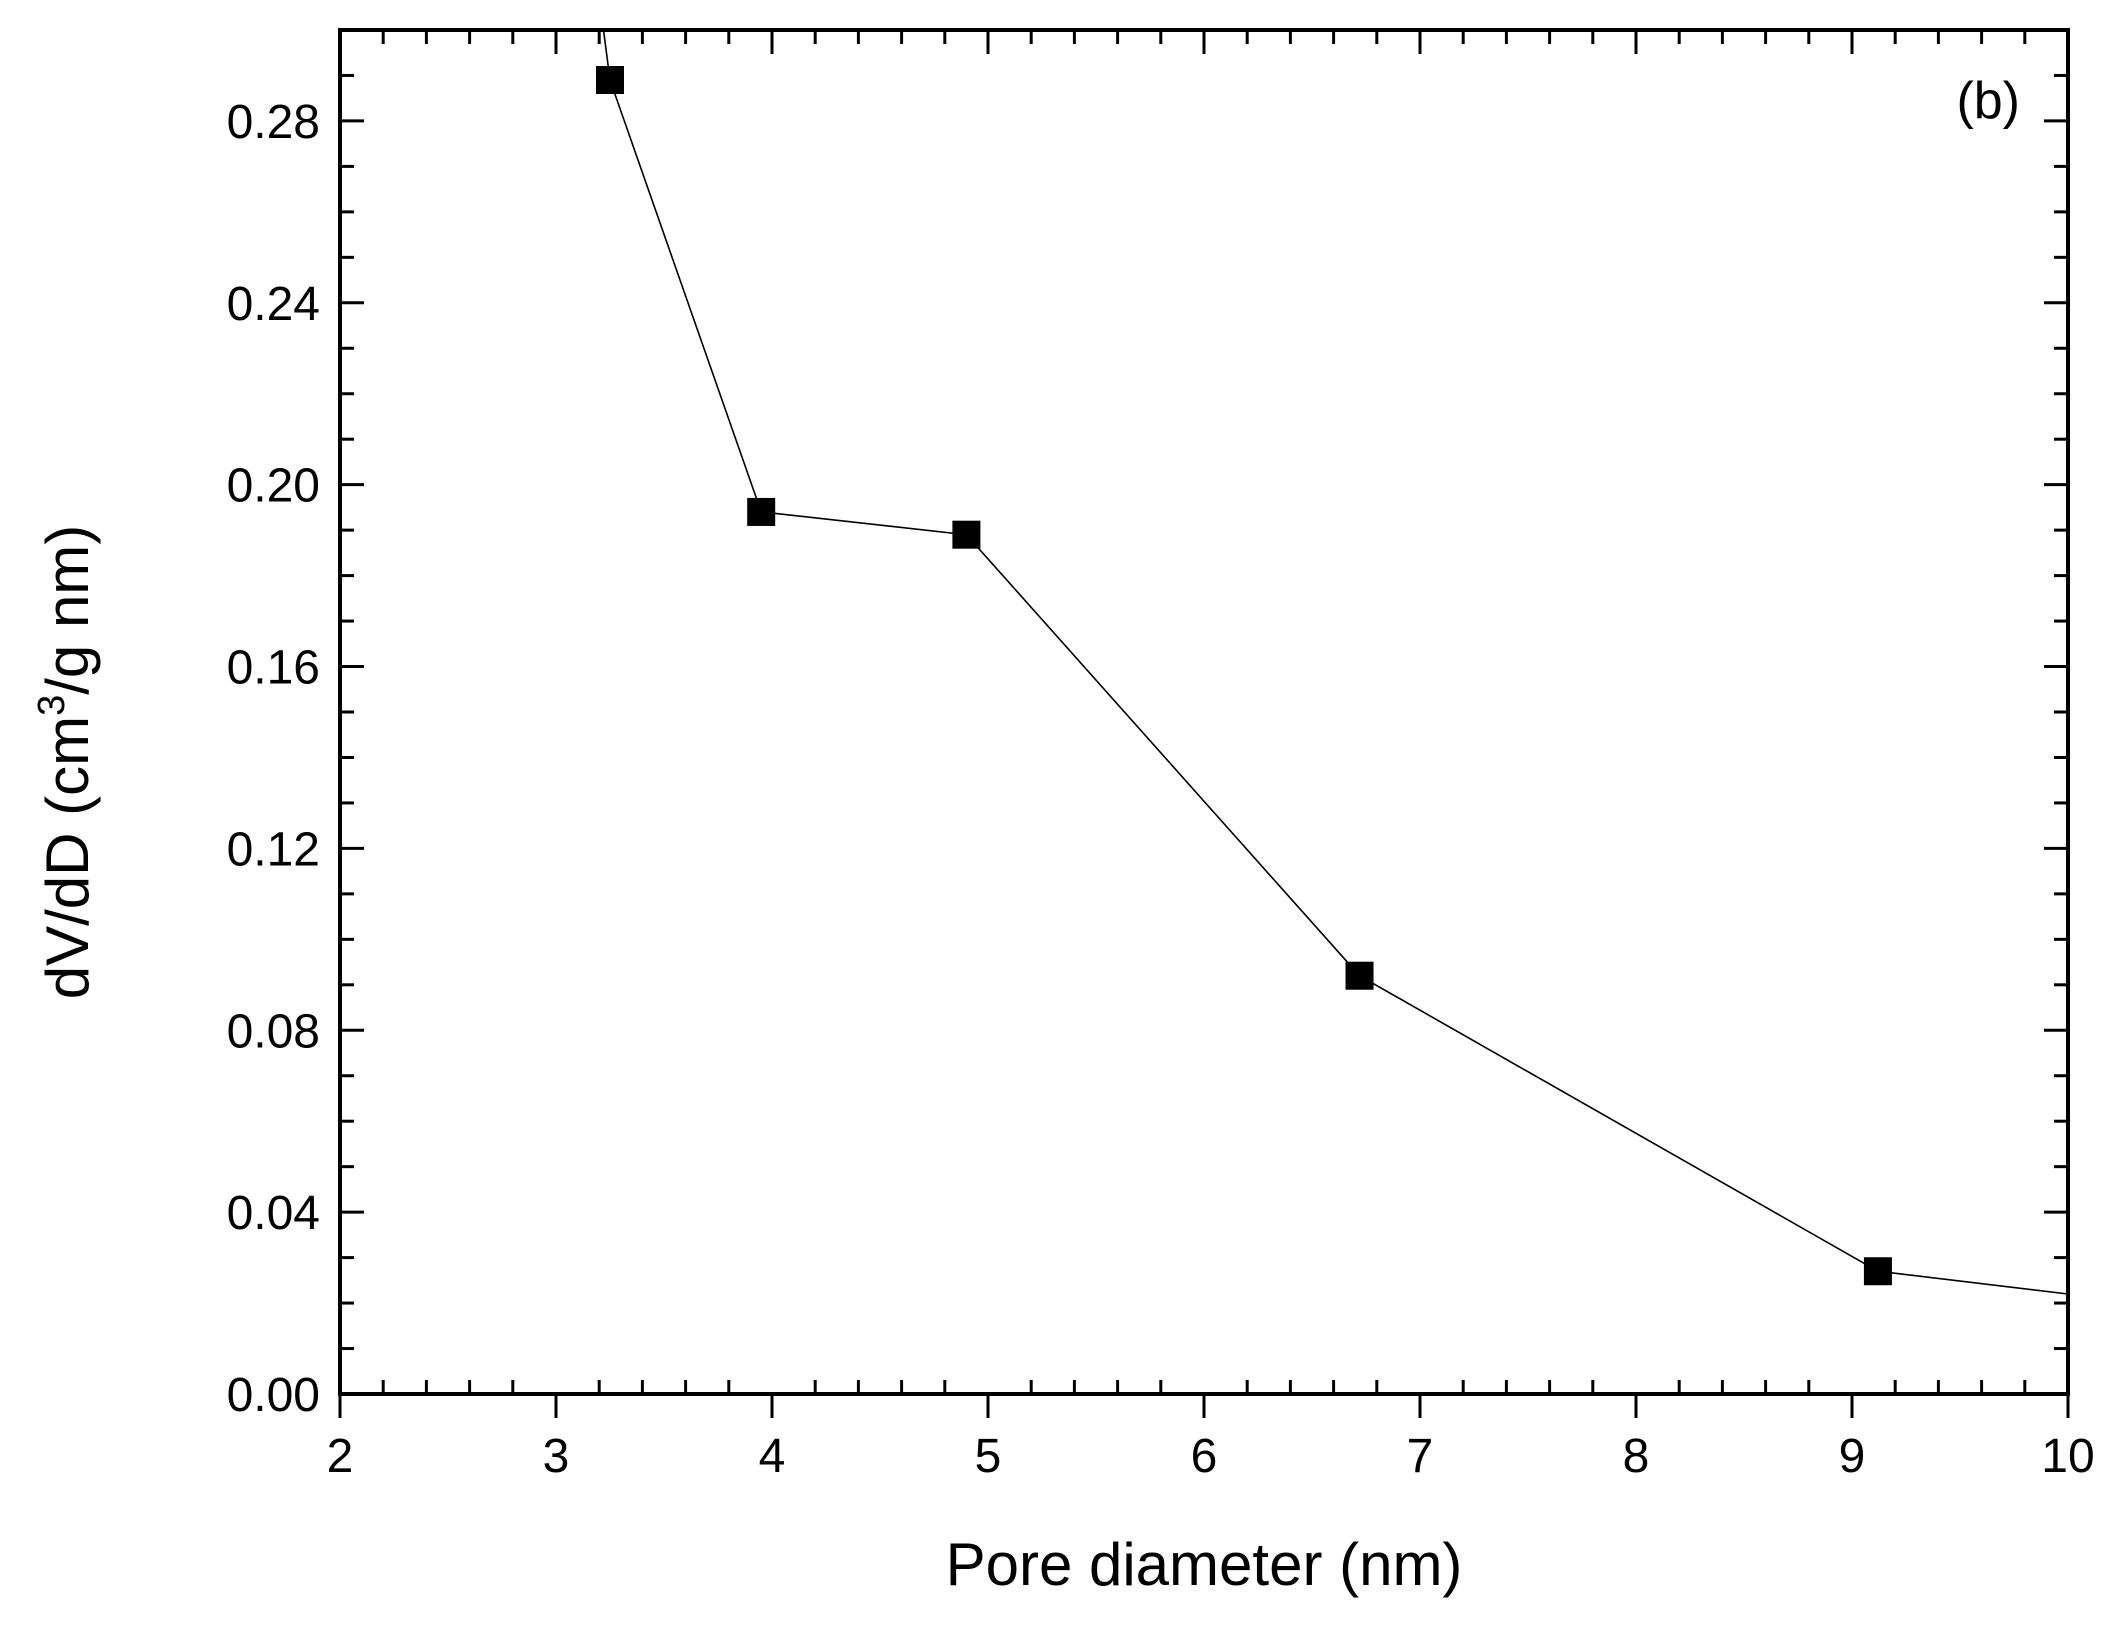 The height and width of the screenshot is (1633, 2113). I want to click on x-tick-label: 4, so click(772, 1456).